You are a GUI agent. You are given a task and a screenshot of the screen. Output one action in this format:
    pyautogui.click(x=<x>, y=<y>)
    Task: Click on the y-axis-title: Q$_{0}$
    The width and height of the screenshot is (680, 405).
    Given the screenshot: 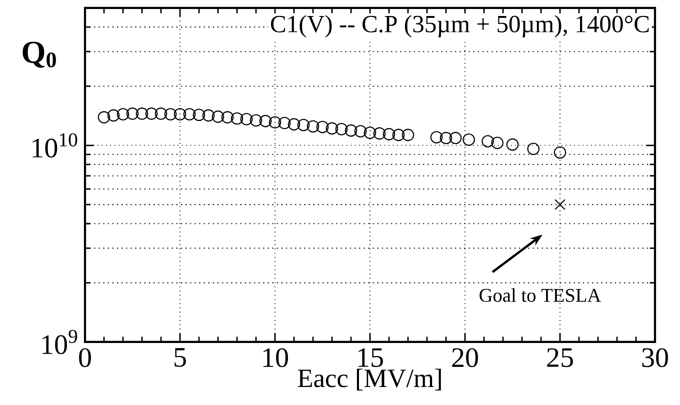 What is the action you would take?
    pyautogui.click(x=39, y=55)
    